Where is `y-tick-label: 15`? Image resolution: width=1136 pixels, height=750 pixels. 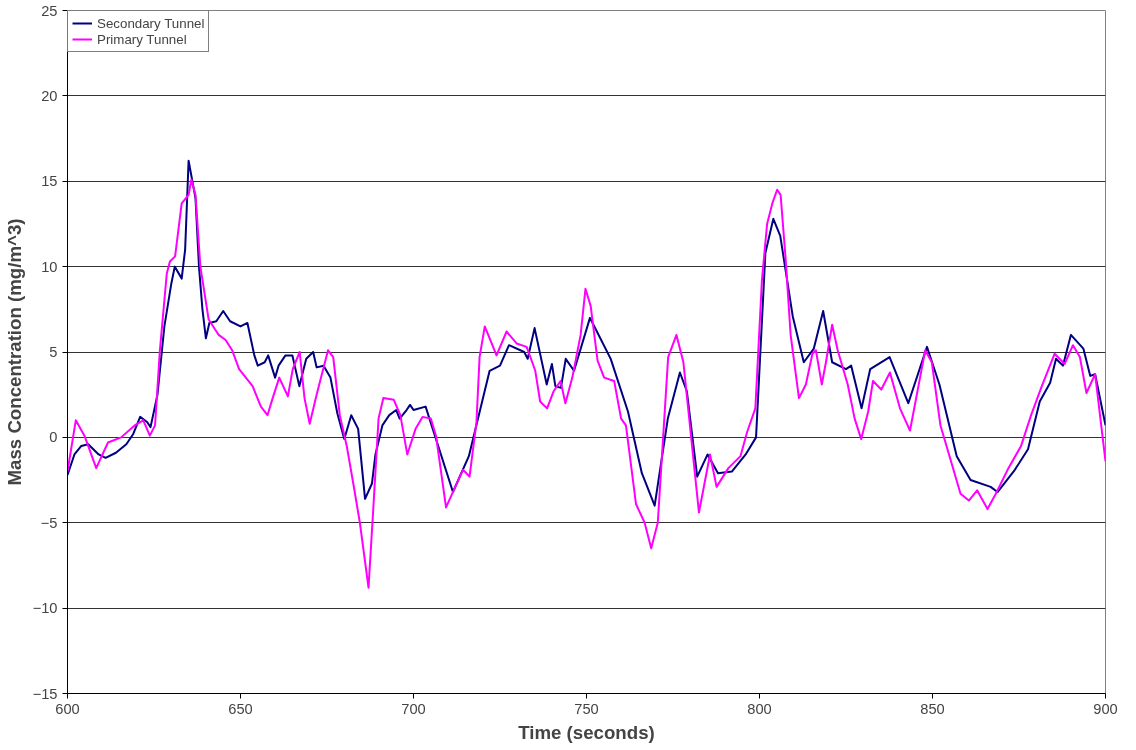
y-tick-label: 15 is located at coordinates (49, 181).